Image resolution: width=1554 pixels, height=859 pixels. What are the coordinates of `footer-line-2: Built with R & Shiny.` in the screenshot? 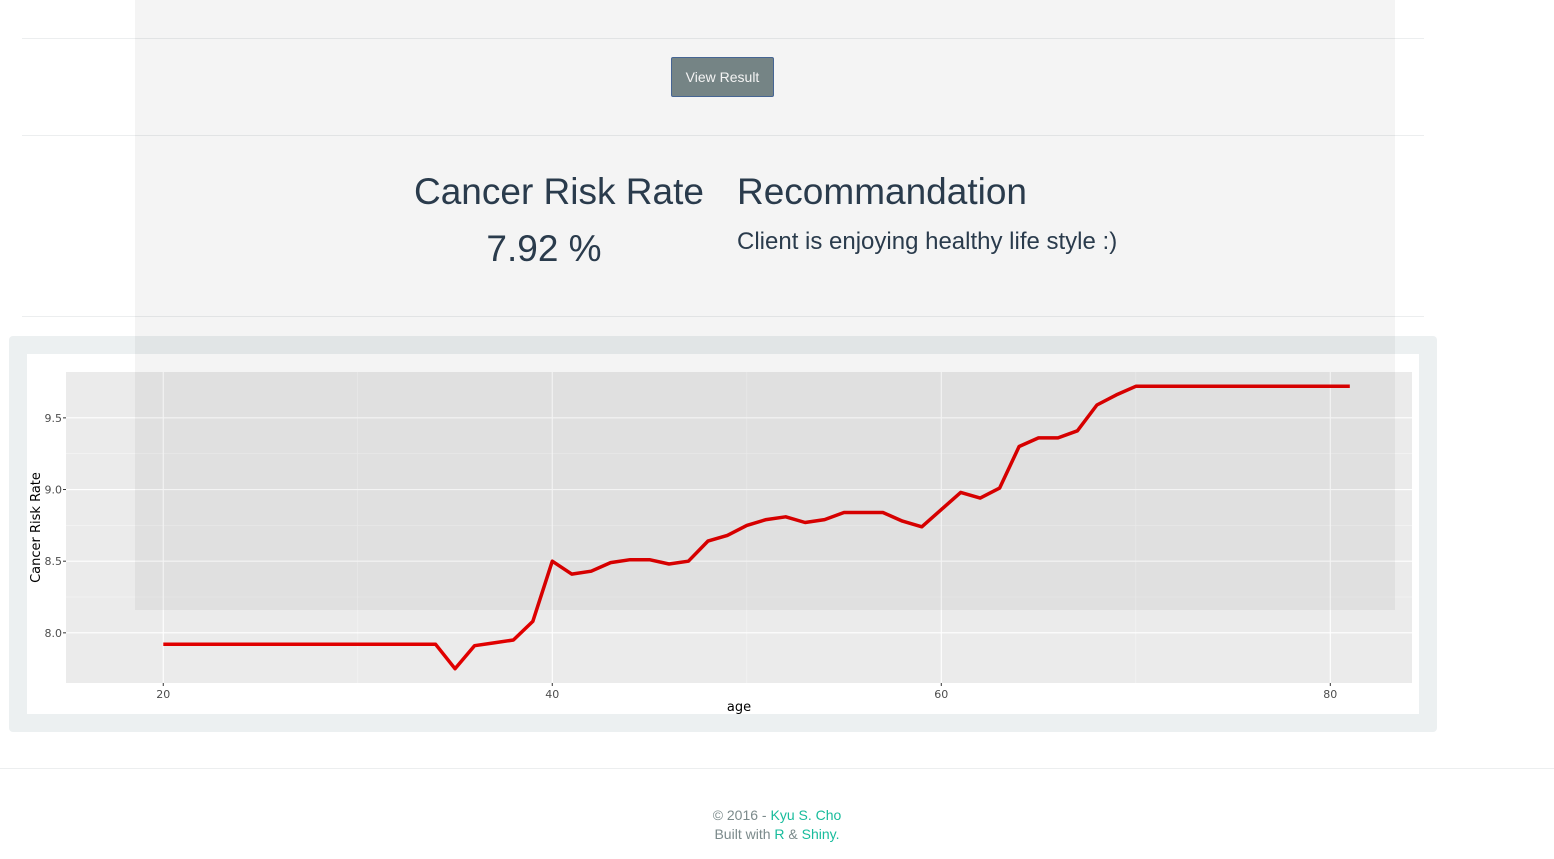 It's located at (777, 834).